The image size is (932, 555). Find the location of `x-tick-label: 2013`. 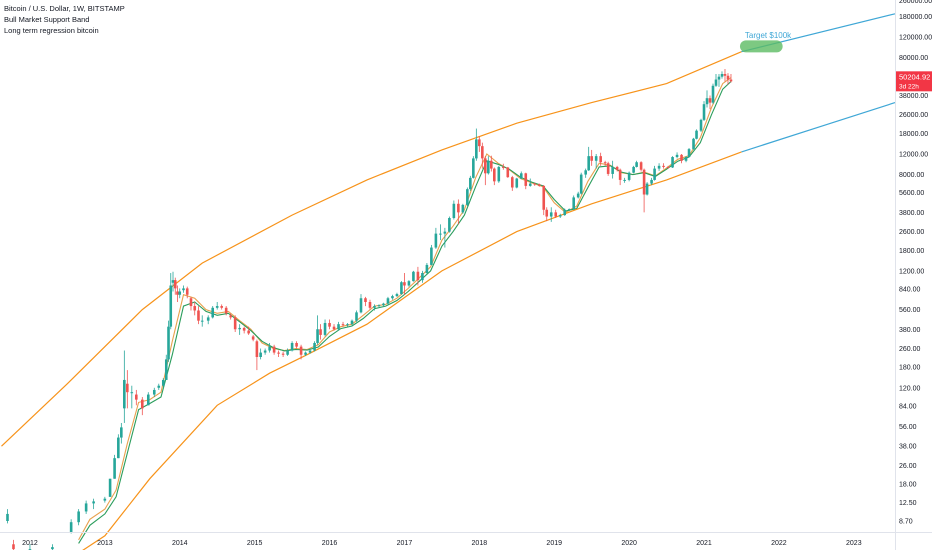

x-tick-label: 2013 is located at coordinates (105, 543).